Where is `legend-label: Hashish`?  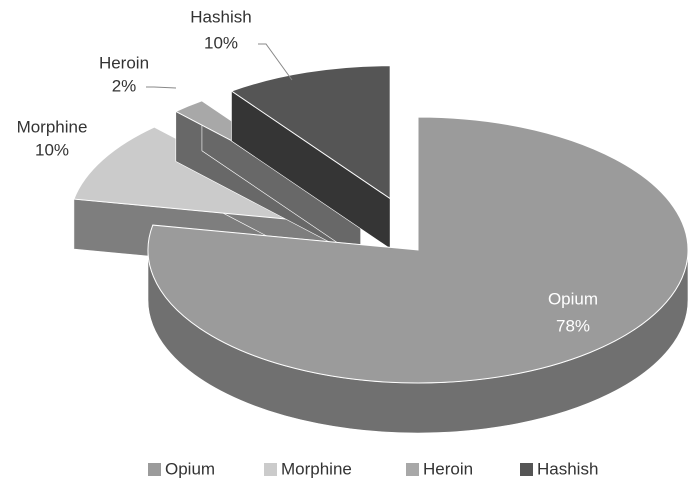 legend-label: Hashish is located at coordinates (567, 468).